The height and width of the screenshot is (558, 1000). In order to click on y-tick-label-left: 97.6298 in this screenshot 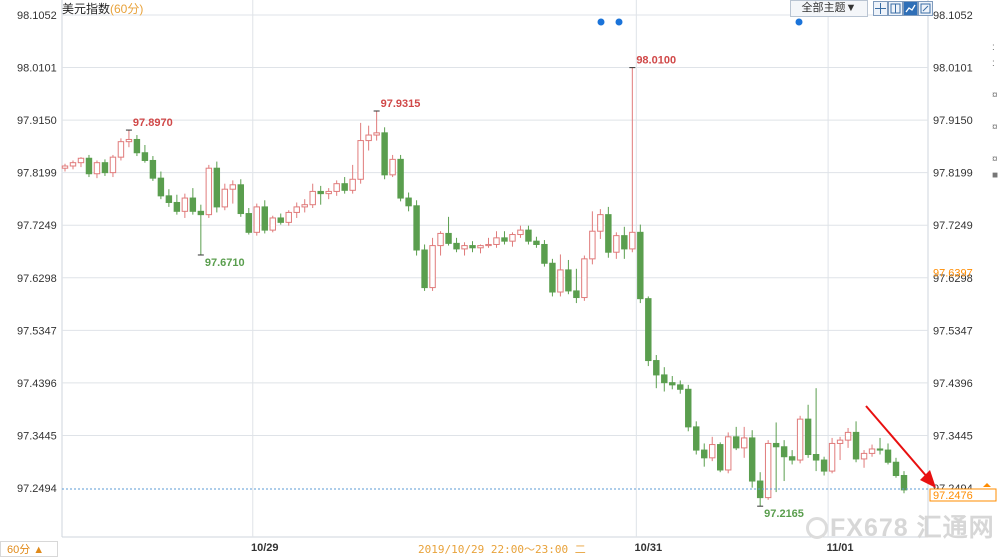, I will do `click(37, 279)`.